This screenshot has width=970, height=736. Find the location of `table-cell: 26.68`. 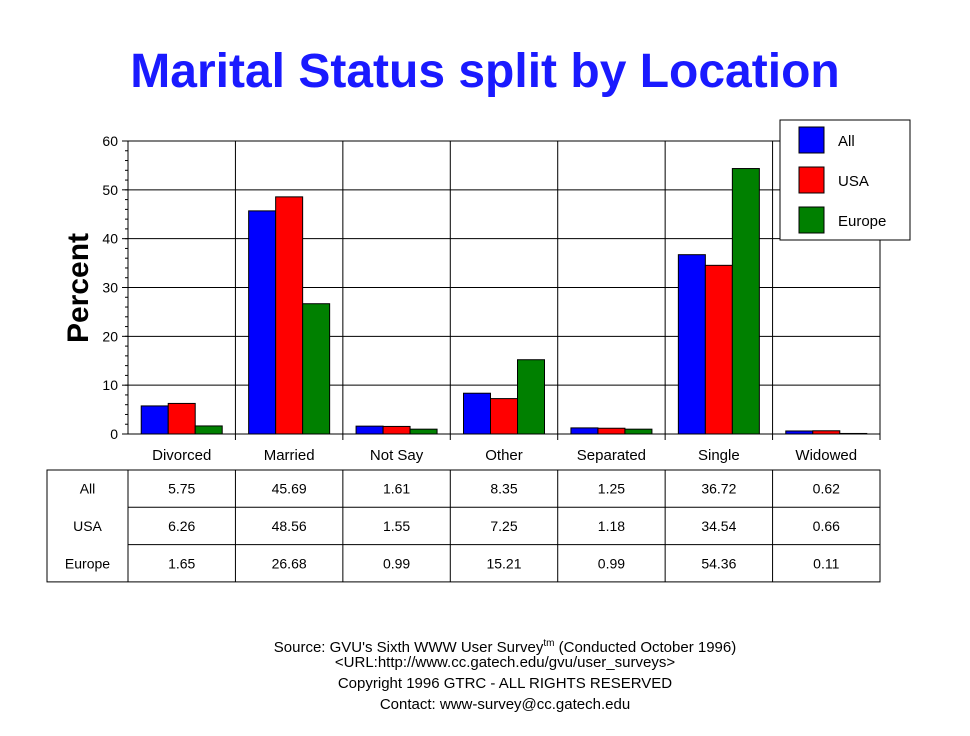

table-cell: 26.68 is located at coordinates (289, 563).